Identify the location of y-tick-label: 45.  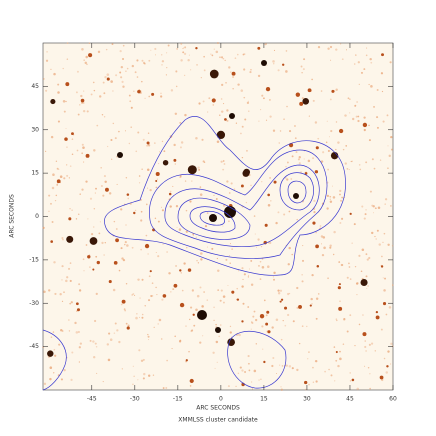
(35, 86).